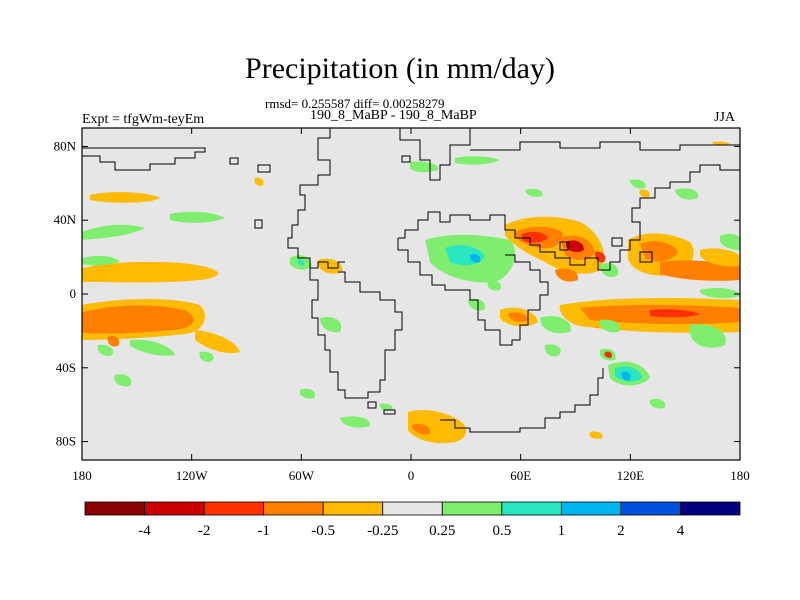 The height and width of the screenshot is (600, 800). What do you see at coordinates (725, 117) in the screenshot?
I see `season-label: JJA` at bounding box center [725, 117].